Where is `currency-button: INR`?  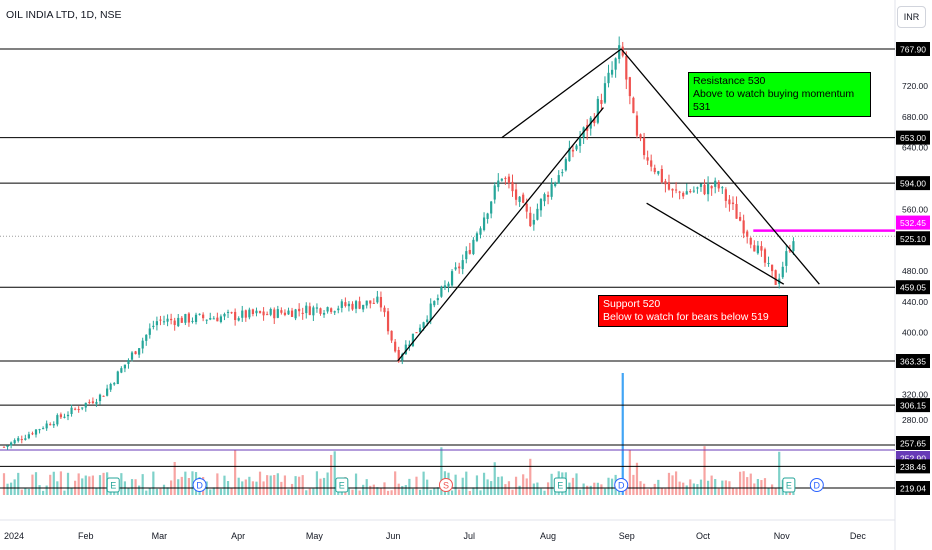
currency-button: INR is located at coordinates (911, 17).